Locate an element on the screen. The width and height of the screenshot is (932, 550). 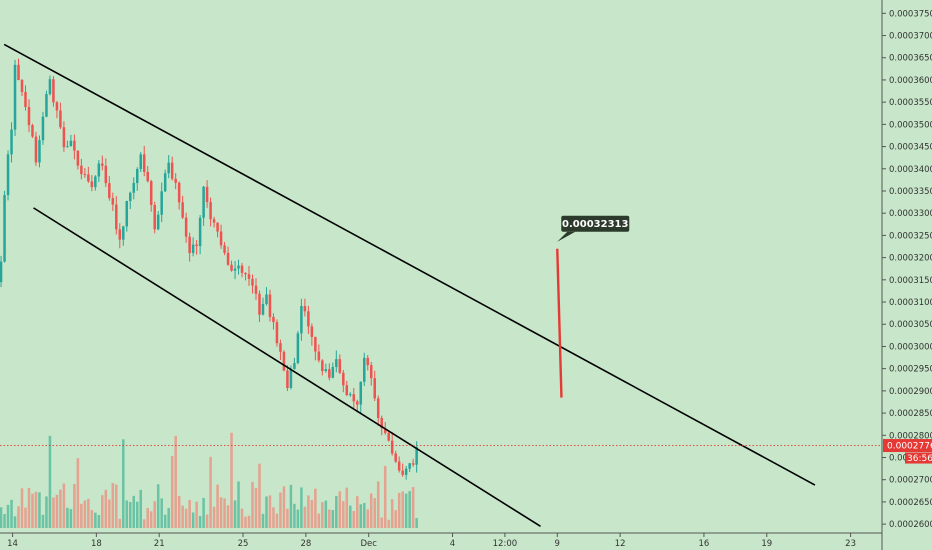
volume-layer is located at coordinates (209, 480).